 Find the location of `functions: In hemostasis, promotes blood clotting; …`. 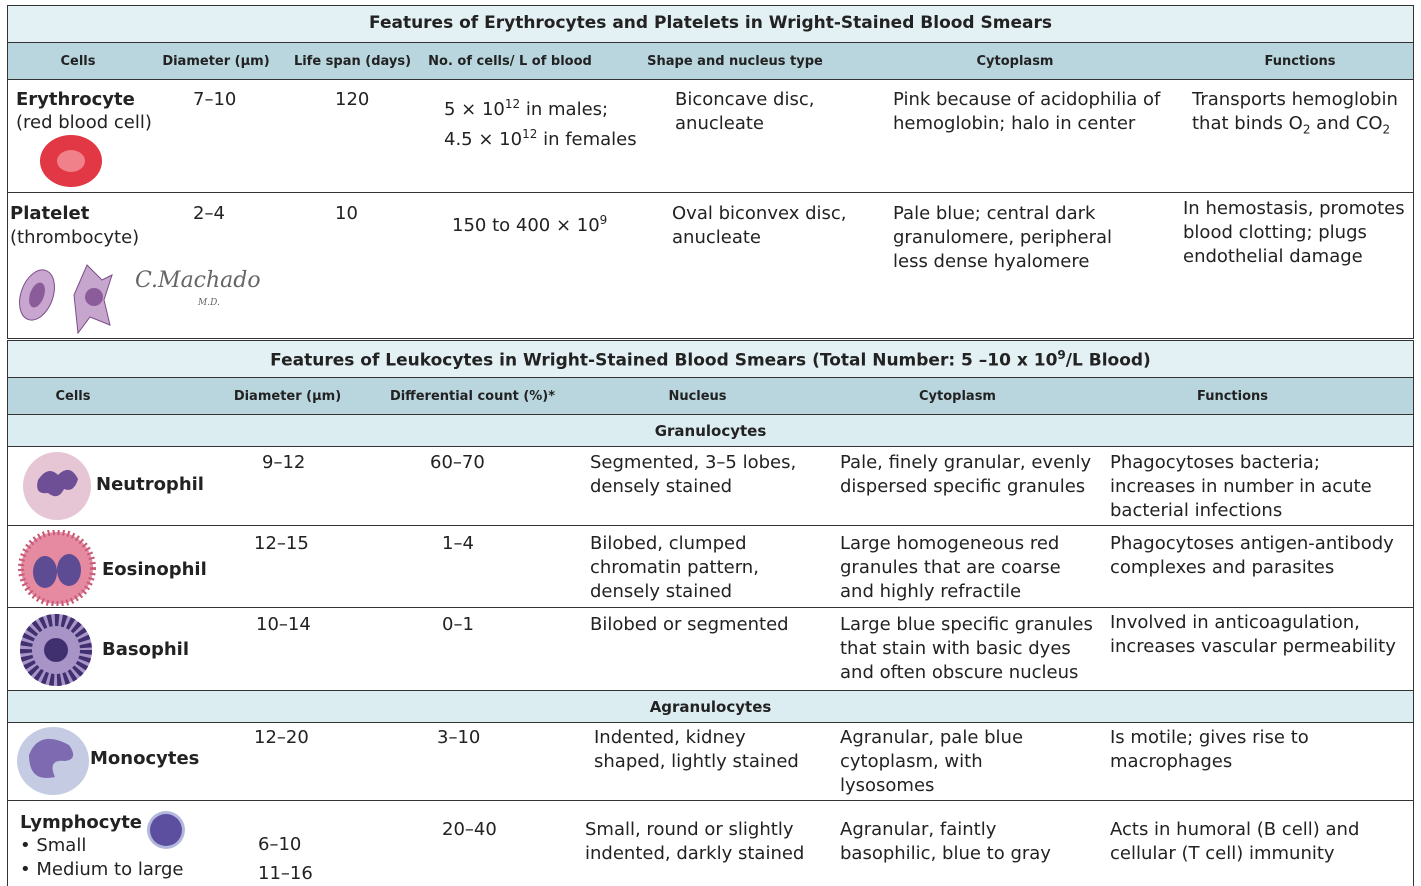

functions: In hemostasis, promotes blood clotting; … is located at coordinates (1294, 232).